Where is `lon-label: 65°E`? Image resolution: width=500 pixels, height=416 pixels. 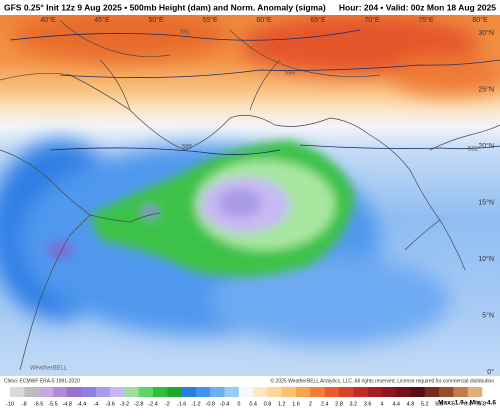 lon-label: 65°E is located at coordinates (318, 20).